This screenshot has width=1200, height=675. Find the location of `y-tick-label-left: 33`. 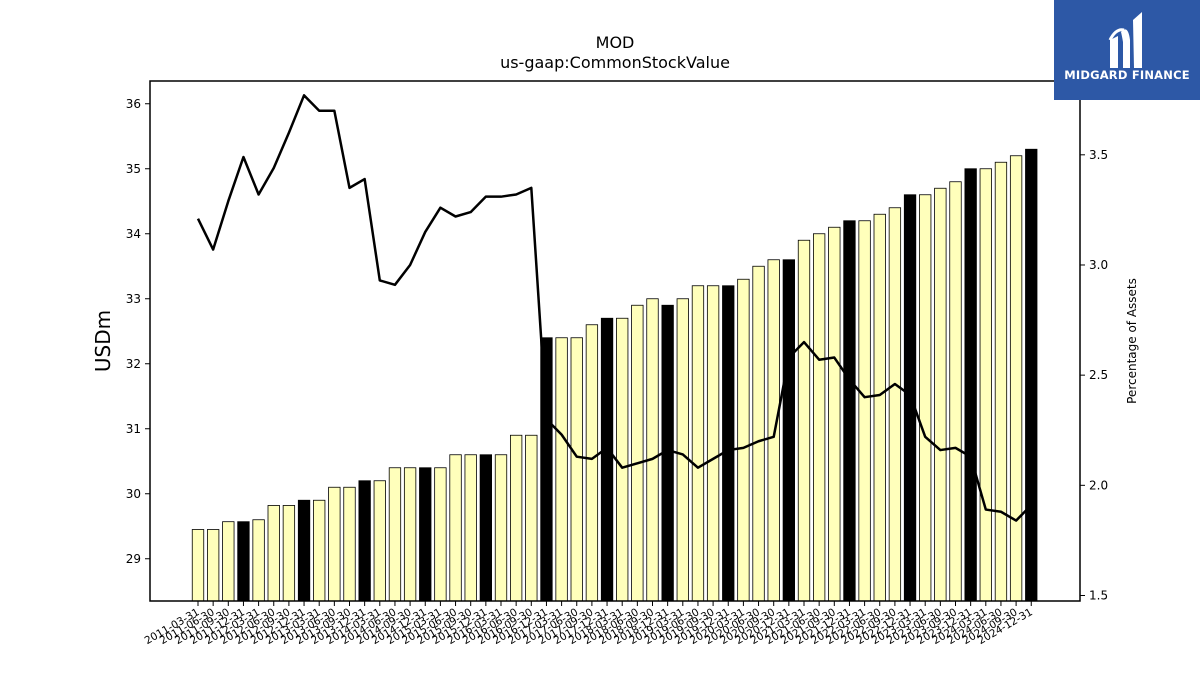

y-tick-label-left: 33 is located at coordinates (133, 299).